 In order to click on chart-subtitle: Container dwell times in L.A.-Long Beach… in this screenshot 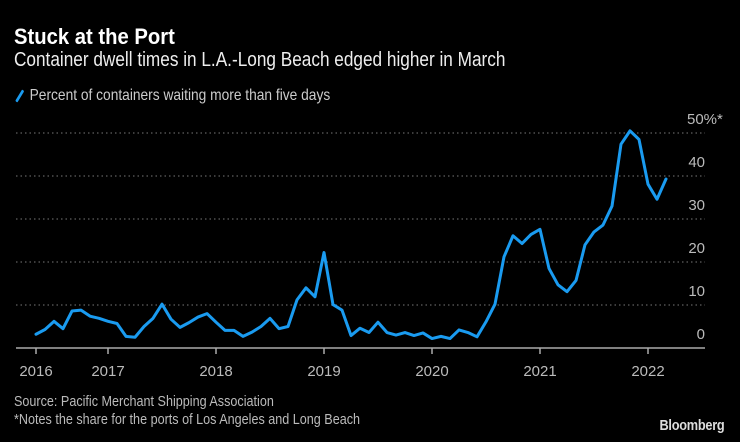, I will do `click(260, 60)`.